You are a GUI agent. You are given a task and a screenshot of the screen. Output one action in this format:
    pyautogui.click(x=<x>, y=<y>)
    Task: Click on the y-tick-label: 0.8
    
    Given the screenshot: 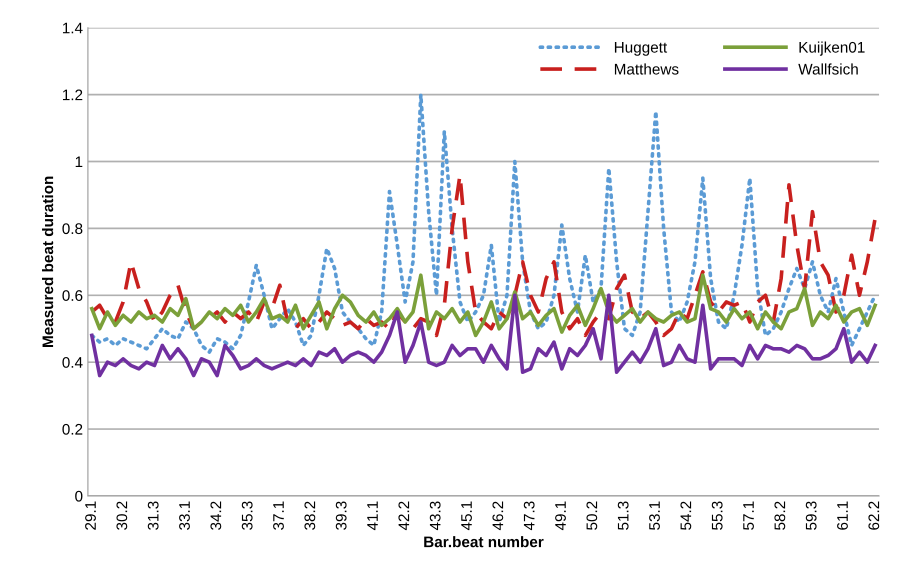 What is the action you would take?
    pyautogui.click(x=72, y=228)
    